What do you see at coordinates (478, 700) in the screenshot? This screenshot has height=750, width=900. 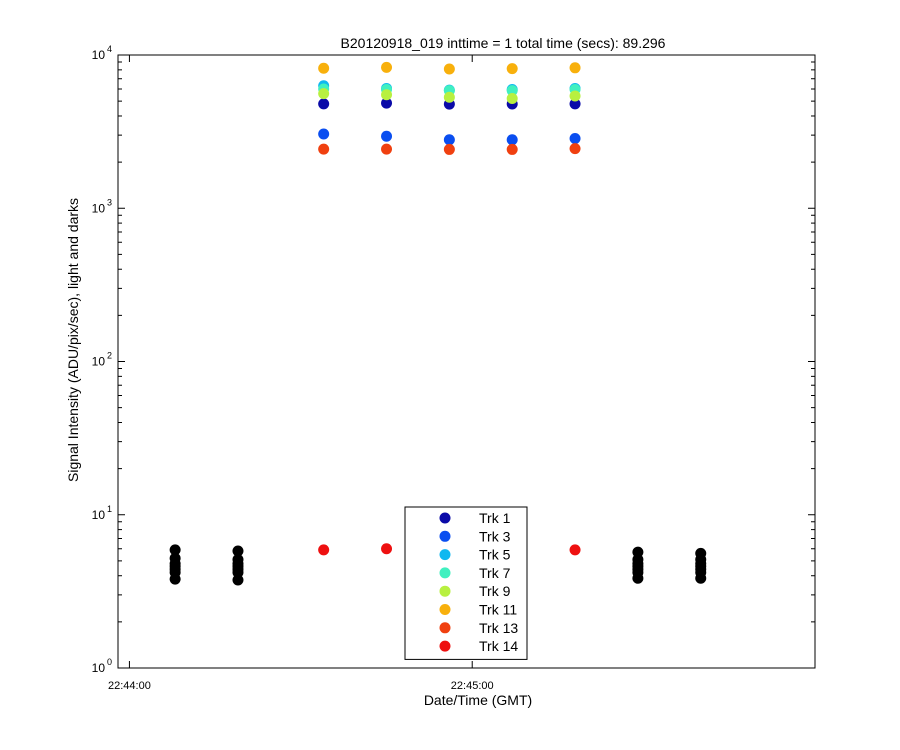 I see `x-axis-label: Date/Time (GMT)` at bounding box center [478, 700].